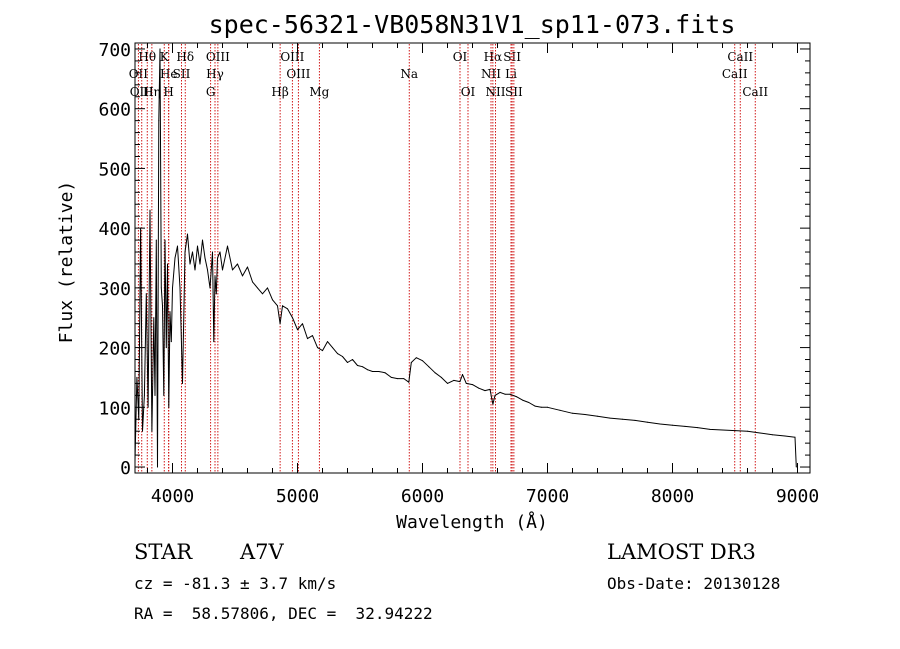  What do you see at coordinates (283, 613) in the screenshot?
I see `coordinates: RA = 58.57806, DEC = 32.94222` at bounding box center [283, 613].